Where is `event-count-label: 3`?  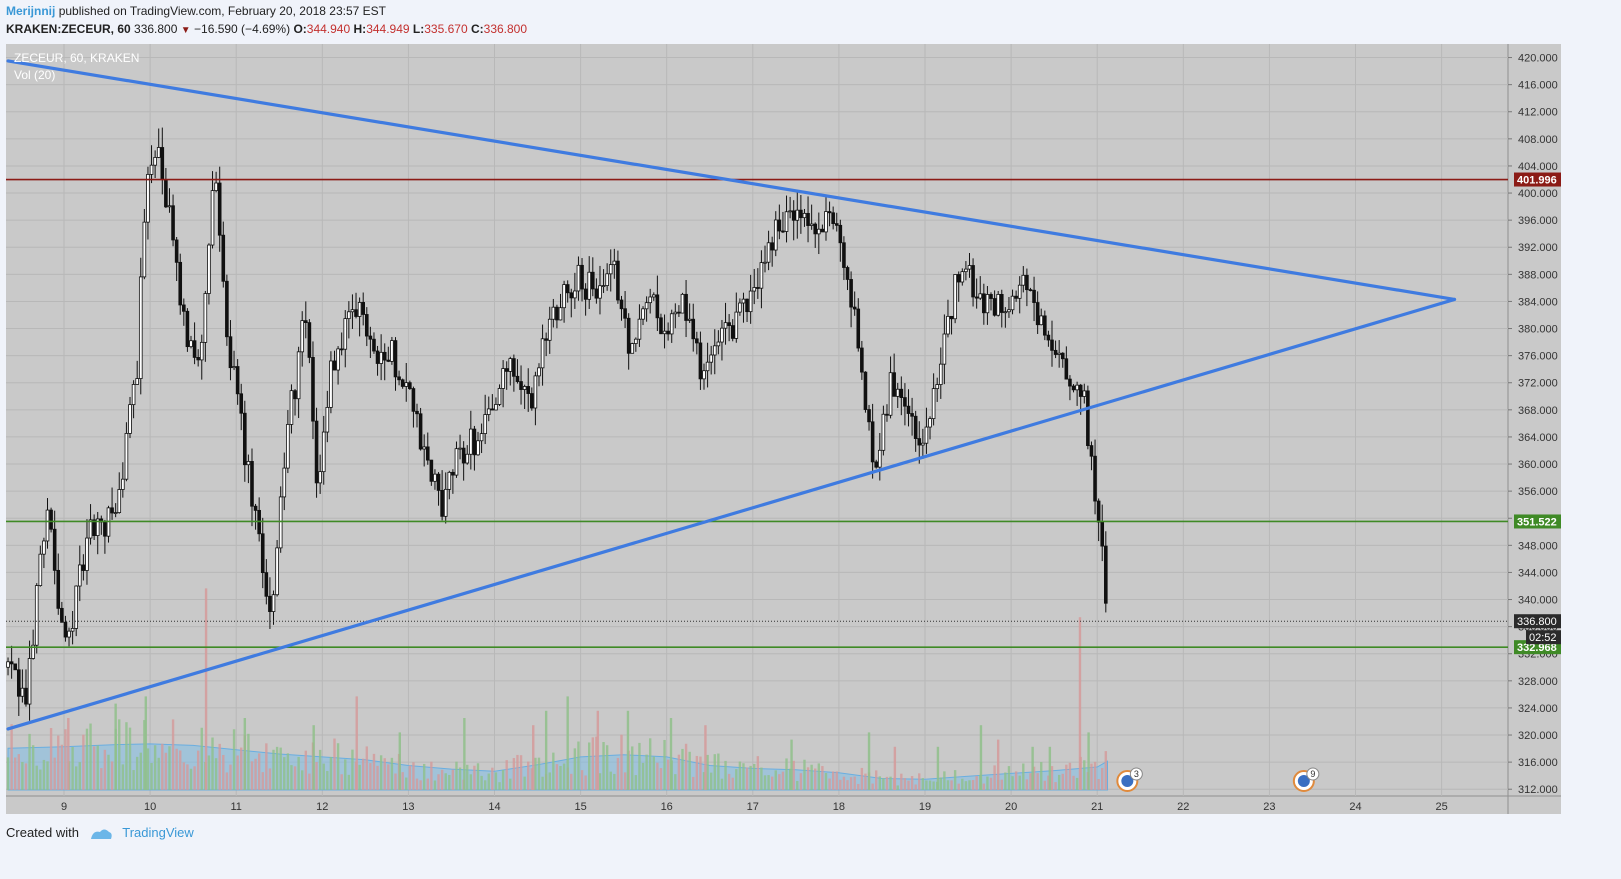 event-count-label: 3 is located at coordinates (1136, 774).